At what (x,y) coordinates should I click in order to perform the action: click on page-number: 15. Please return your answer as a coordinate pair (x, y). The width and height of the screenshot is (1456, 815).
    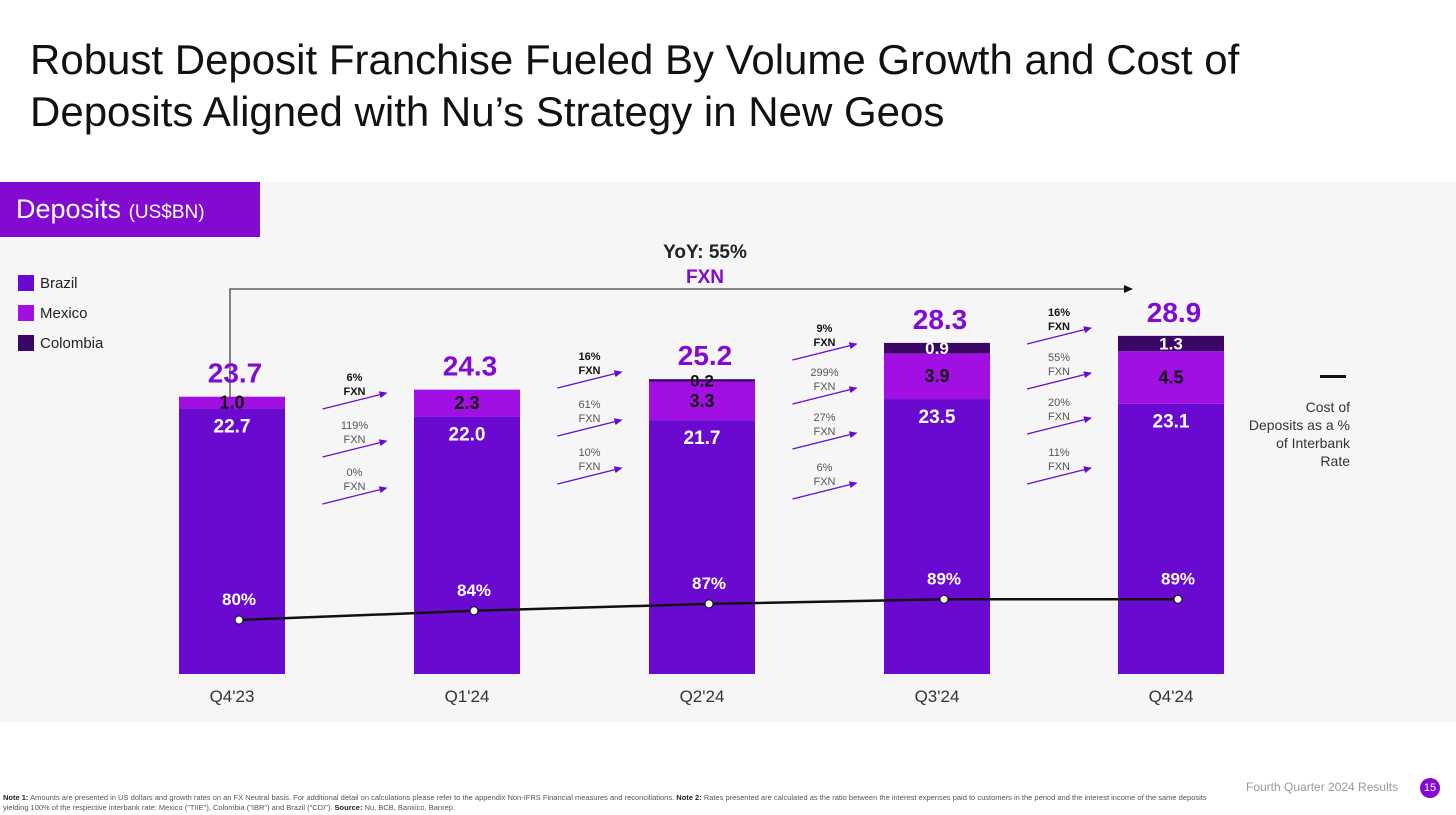
    Looking at the image, I should click on (1430, 788).